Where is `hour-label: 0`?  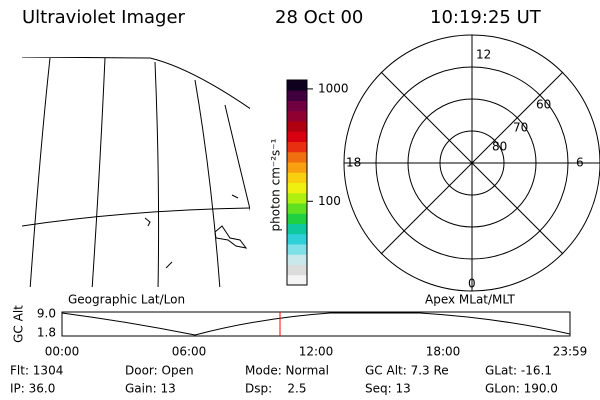 hour-label: 0 is located at coordinates (472, 284).